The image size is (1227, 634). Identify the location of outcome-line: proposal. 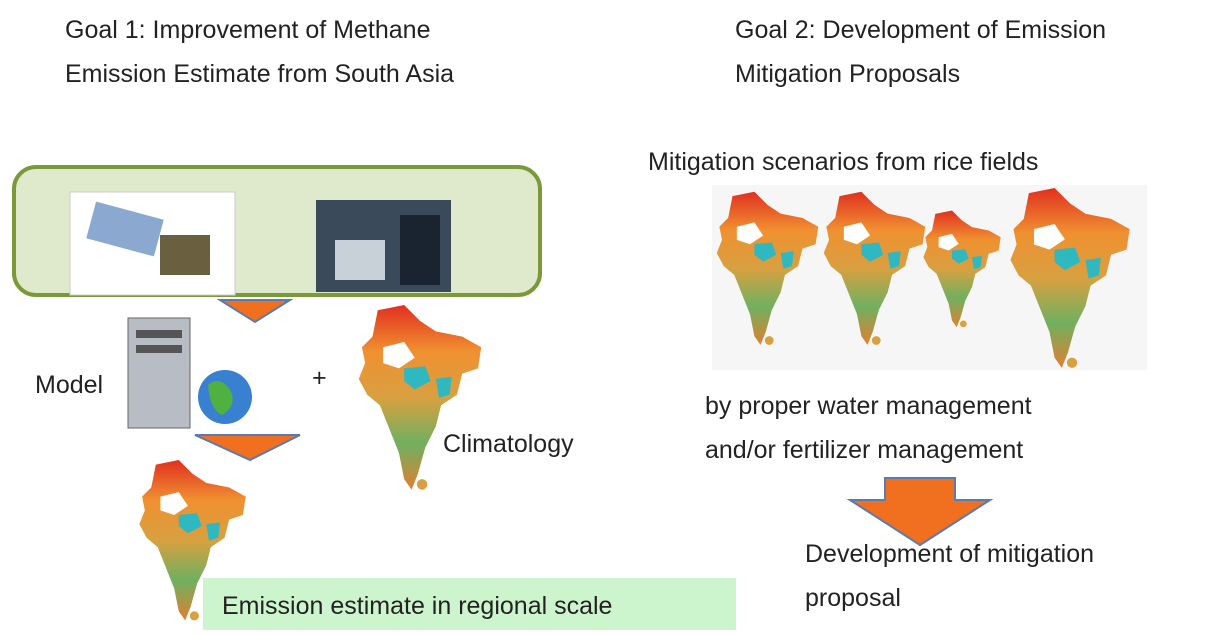
(853, 598).